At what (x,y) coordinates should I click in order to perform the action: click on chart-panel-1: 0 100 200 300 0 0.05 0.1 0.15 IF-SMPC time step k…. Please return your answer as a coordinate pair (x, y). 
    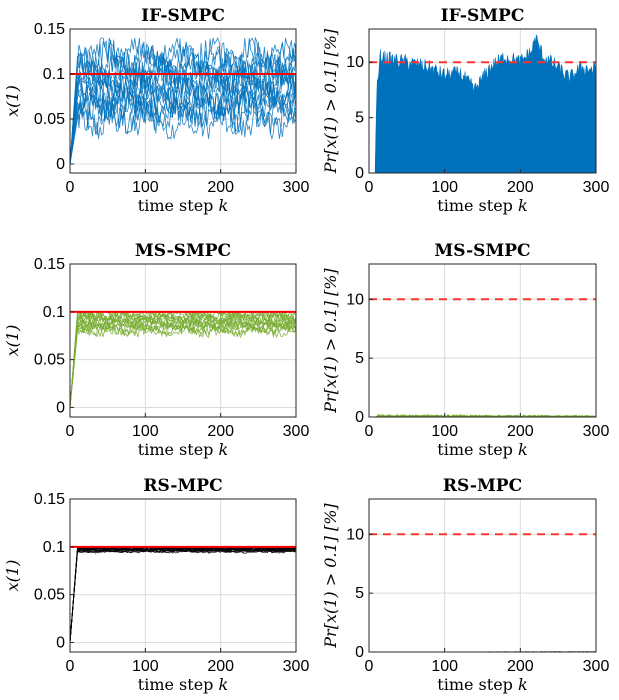
    Looking at the image, I should click on (156, 110).